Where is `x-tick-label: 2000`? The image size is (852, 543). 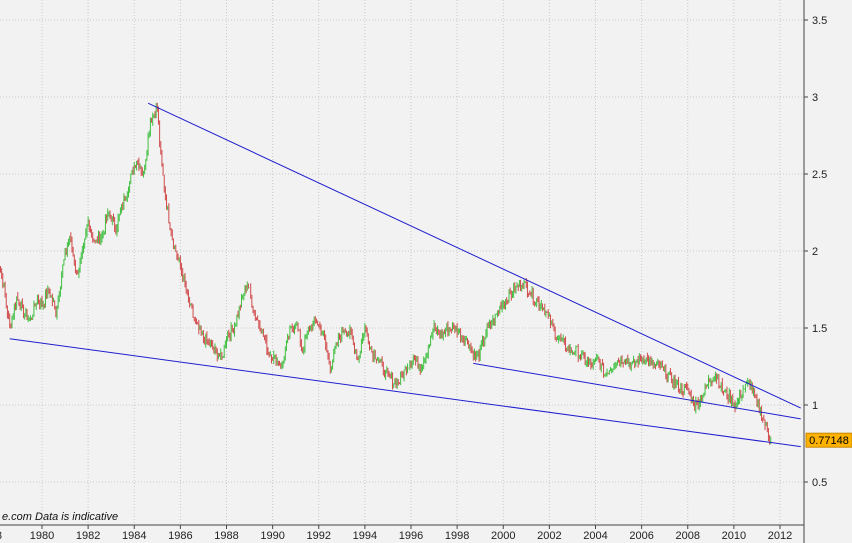
x-tick-label: 2000 is located at coordinates (503, 536).